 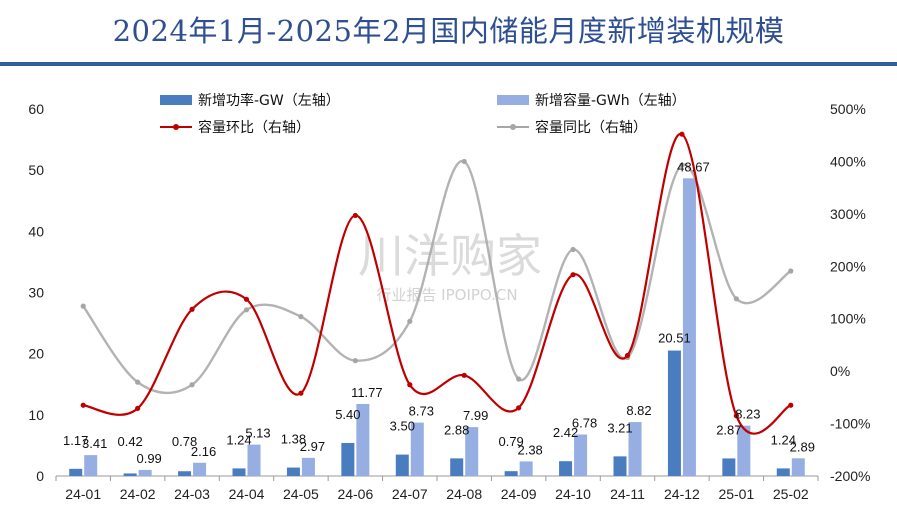 What do you see at coordinates (840, 371) in the screenshot?
I see `right-y-tick-label: 0%` at bounding box center [840, 371].